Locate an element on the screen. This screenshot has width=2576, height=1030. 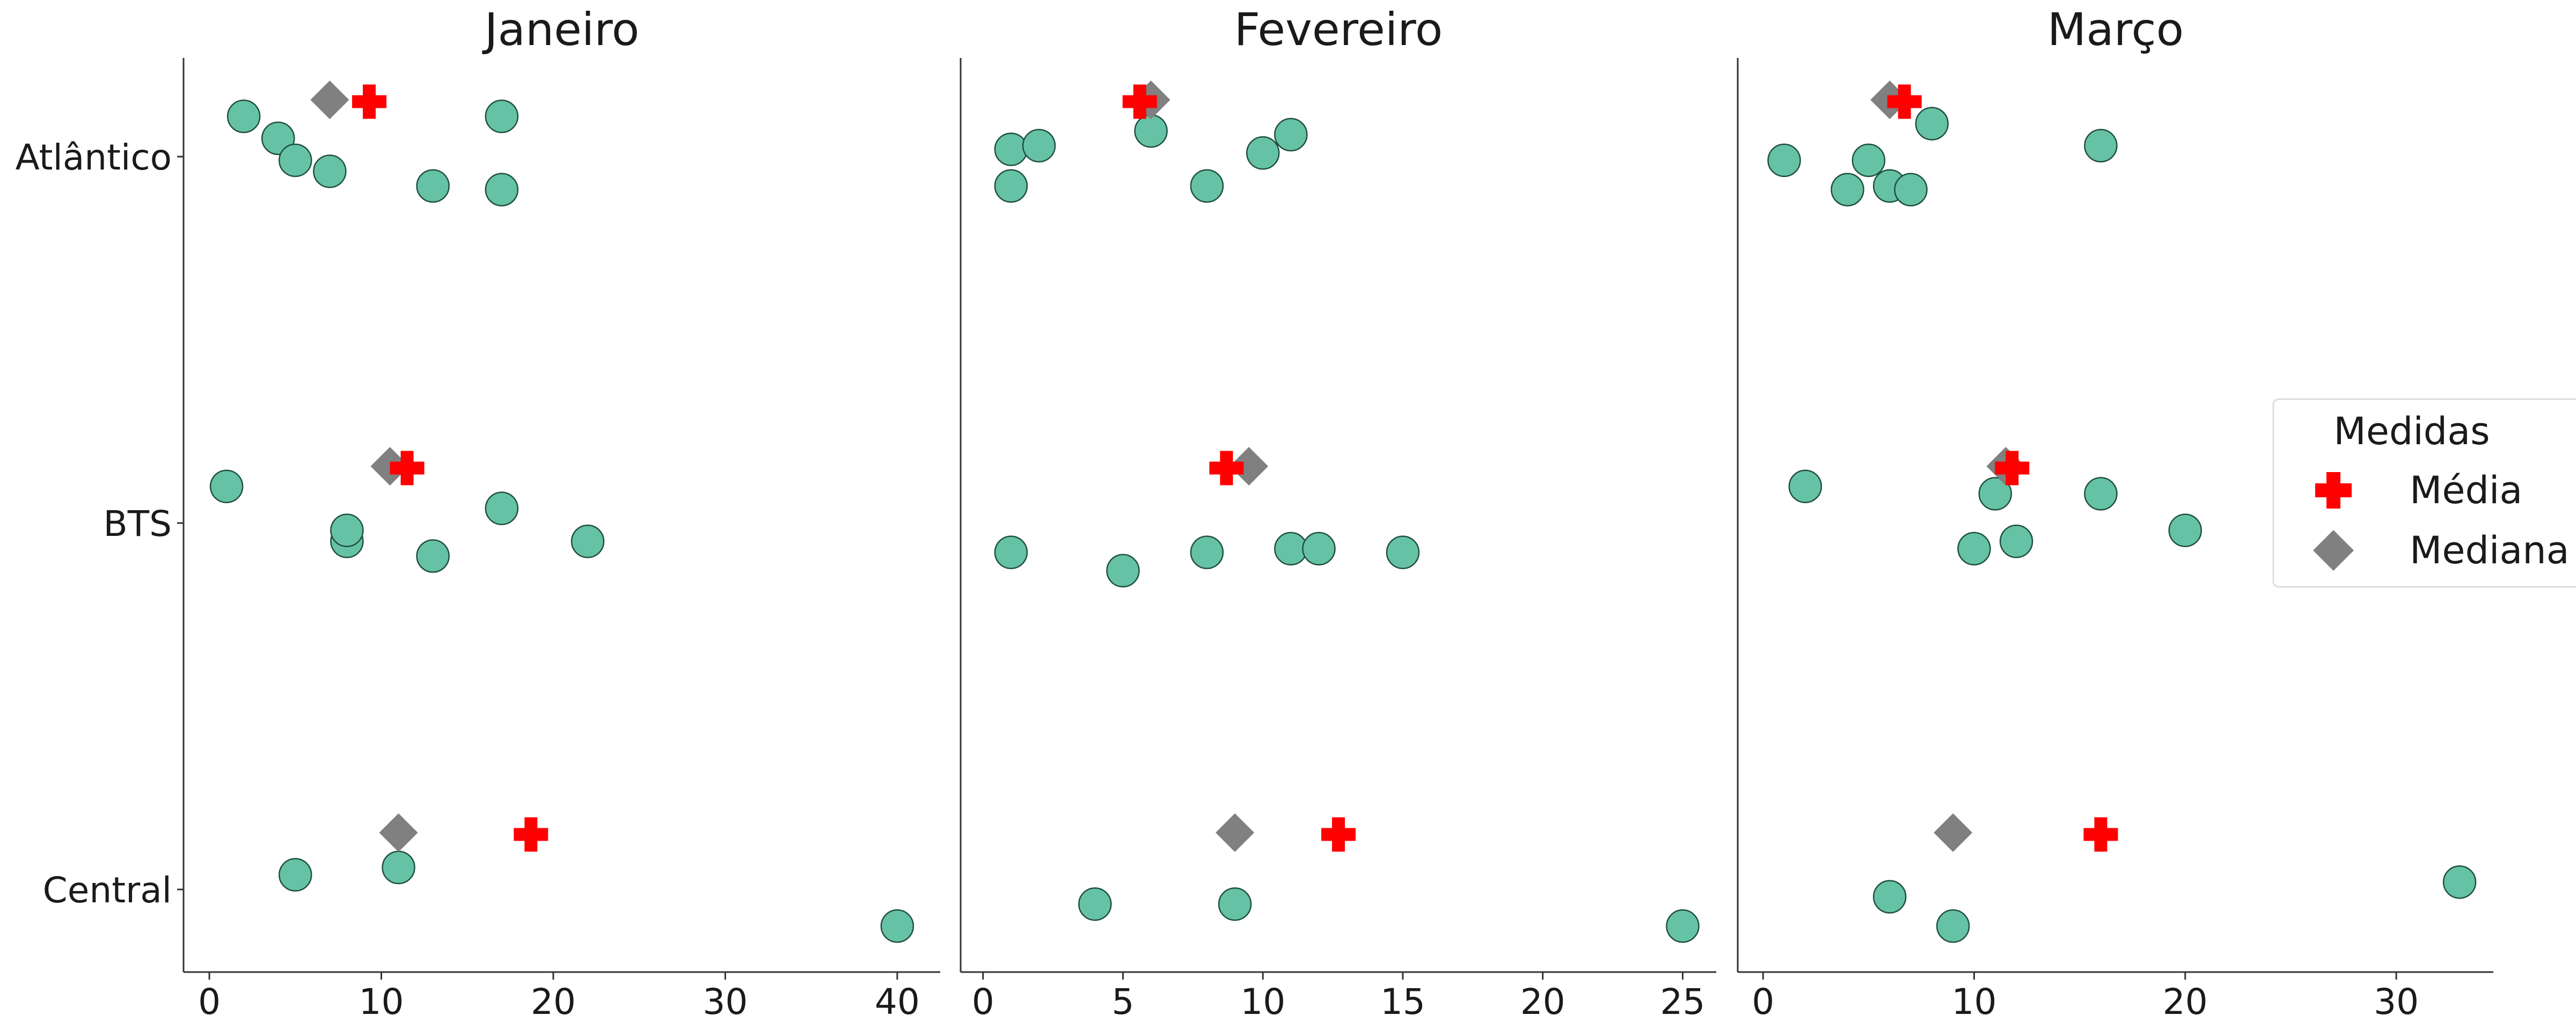
median-marker-janeiro-atlantico is located at coordinates (329, 100).